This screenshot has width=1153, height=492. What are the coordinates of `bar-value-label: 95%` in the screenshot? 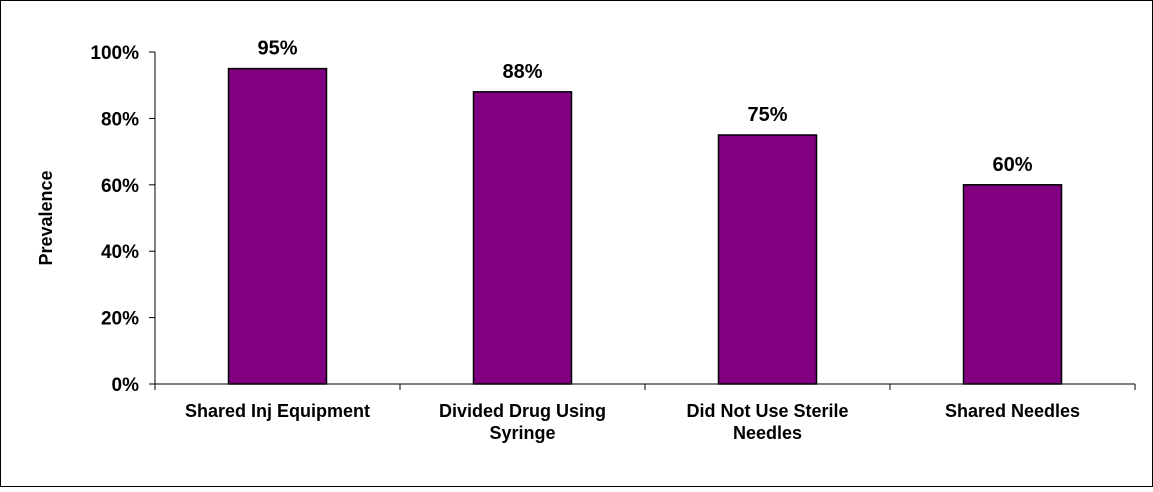 It's located at (277, 49).